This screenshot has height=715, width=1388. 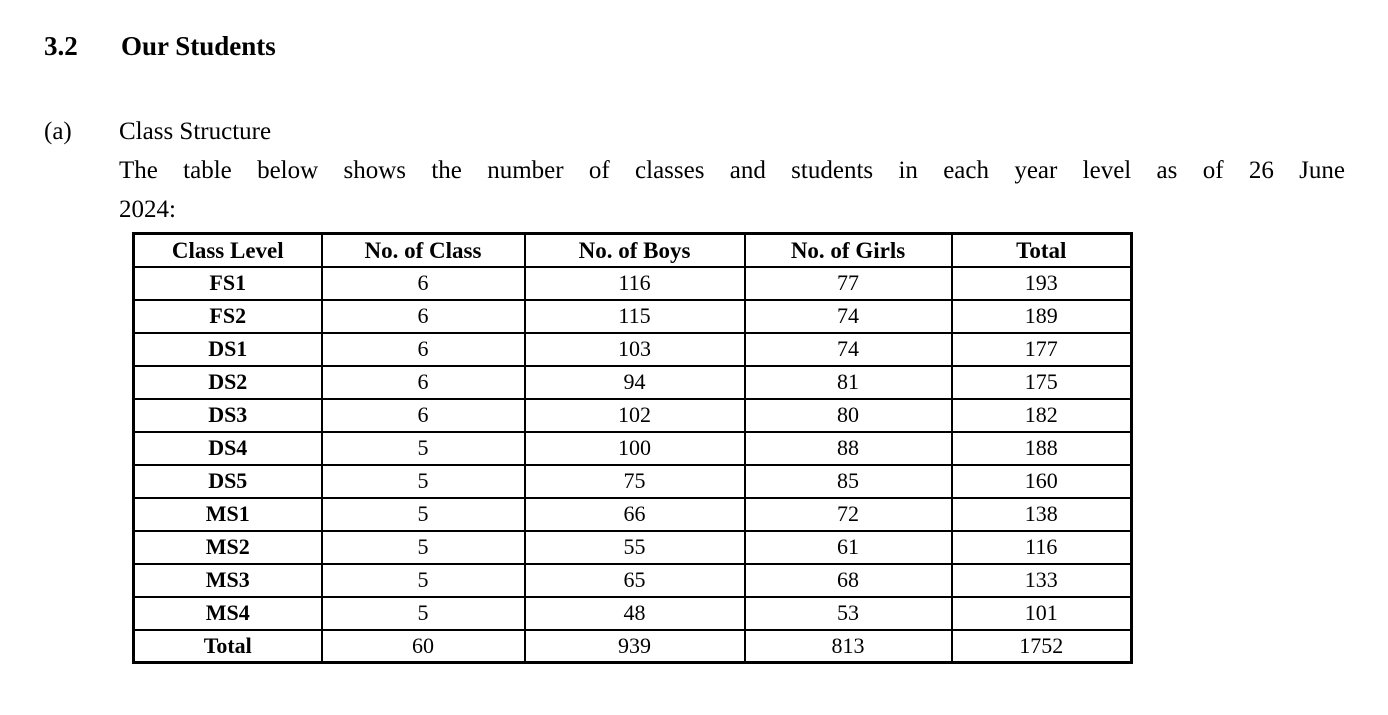 I want to click on cell: 101, so click(x=1041, y=613).